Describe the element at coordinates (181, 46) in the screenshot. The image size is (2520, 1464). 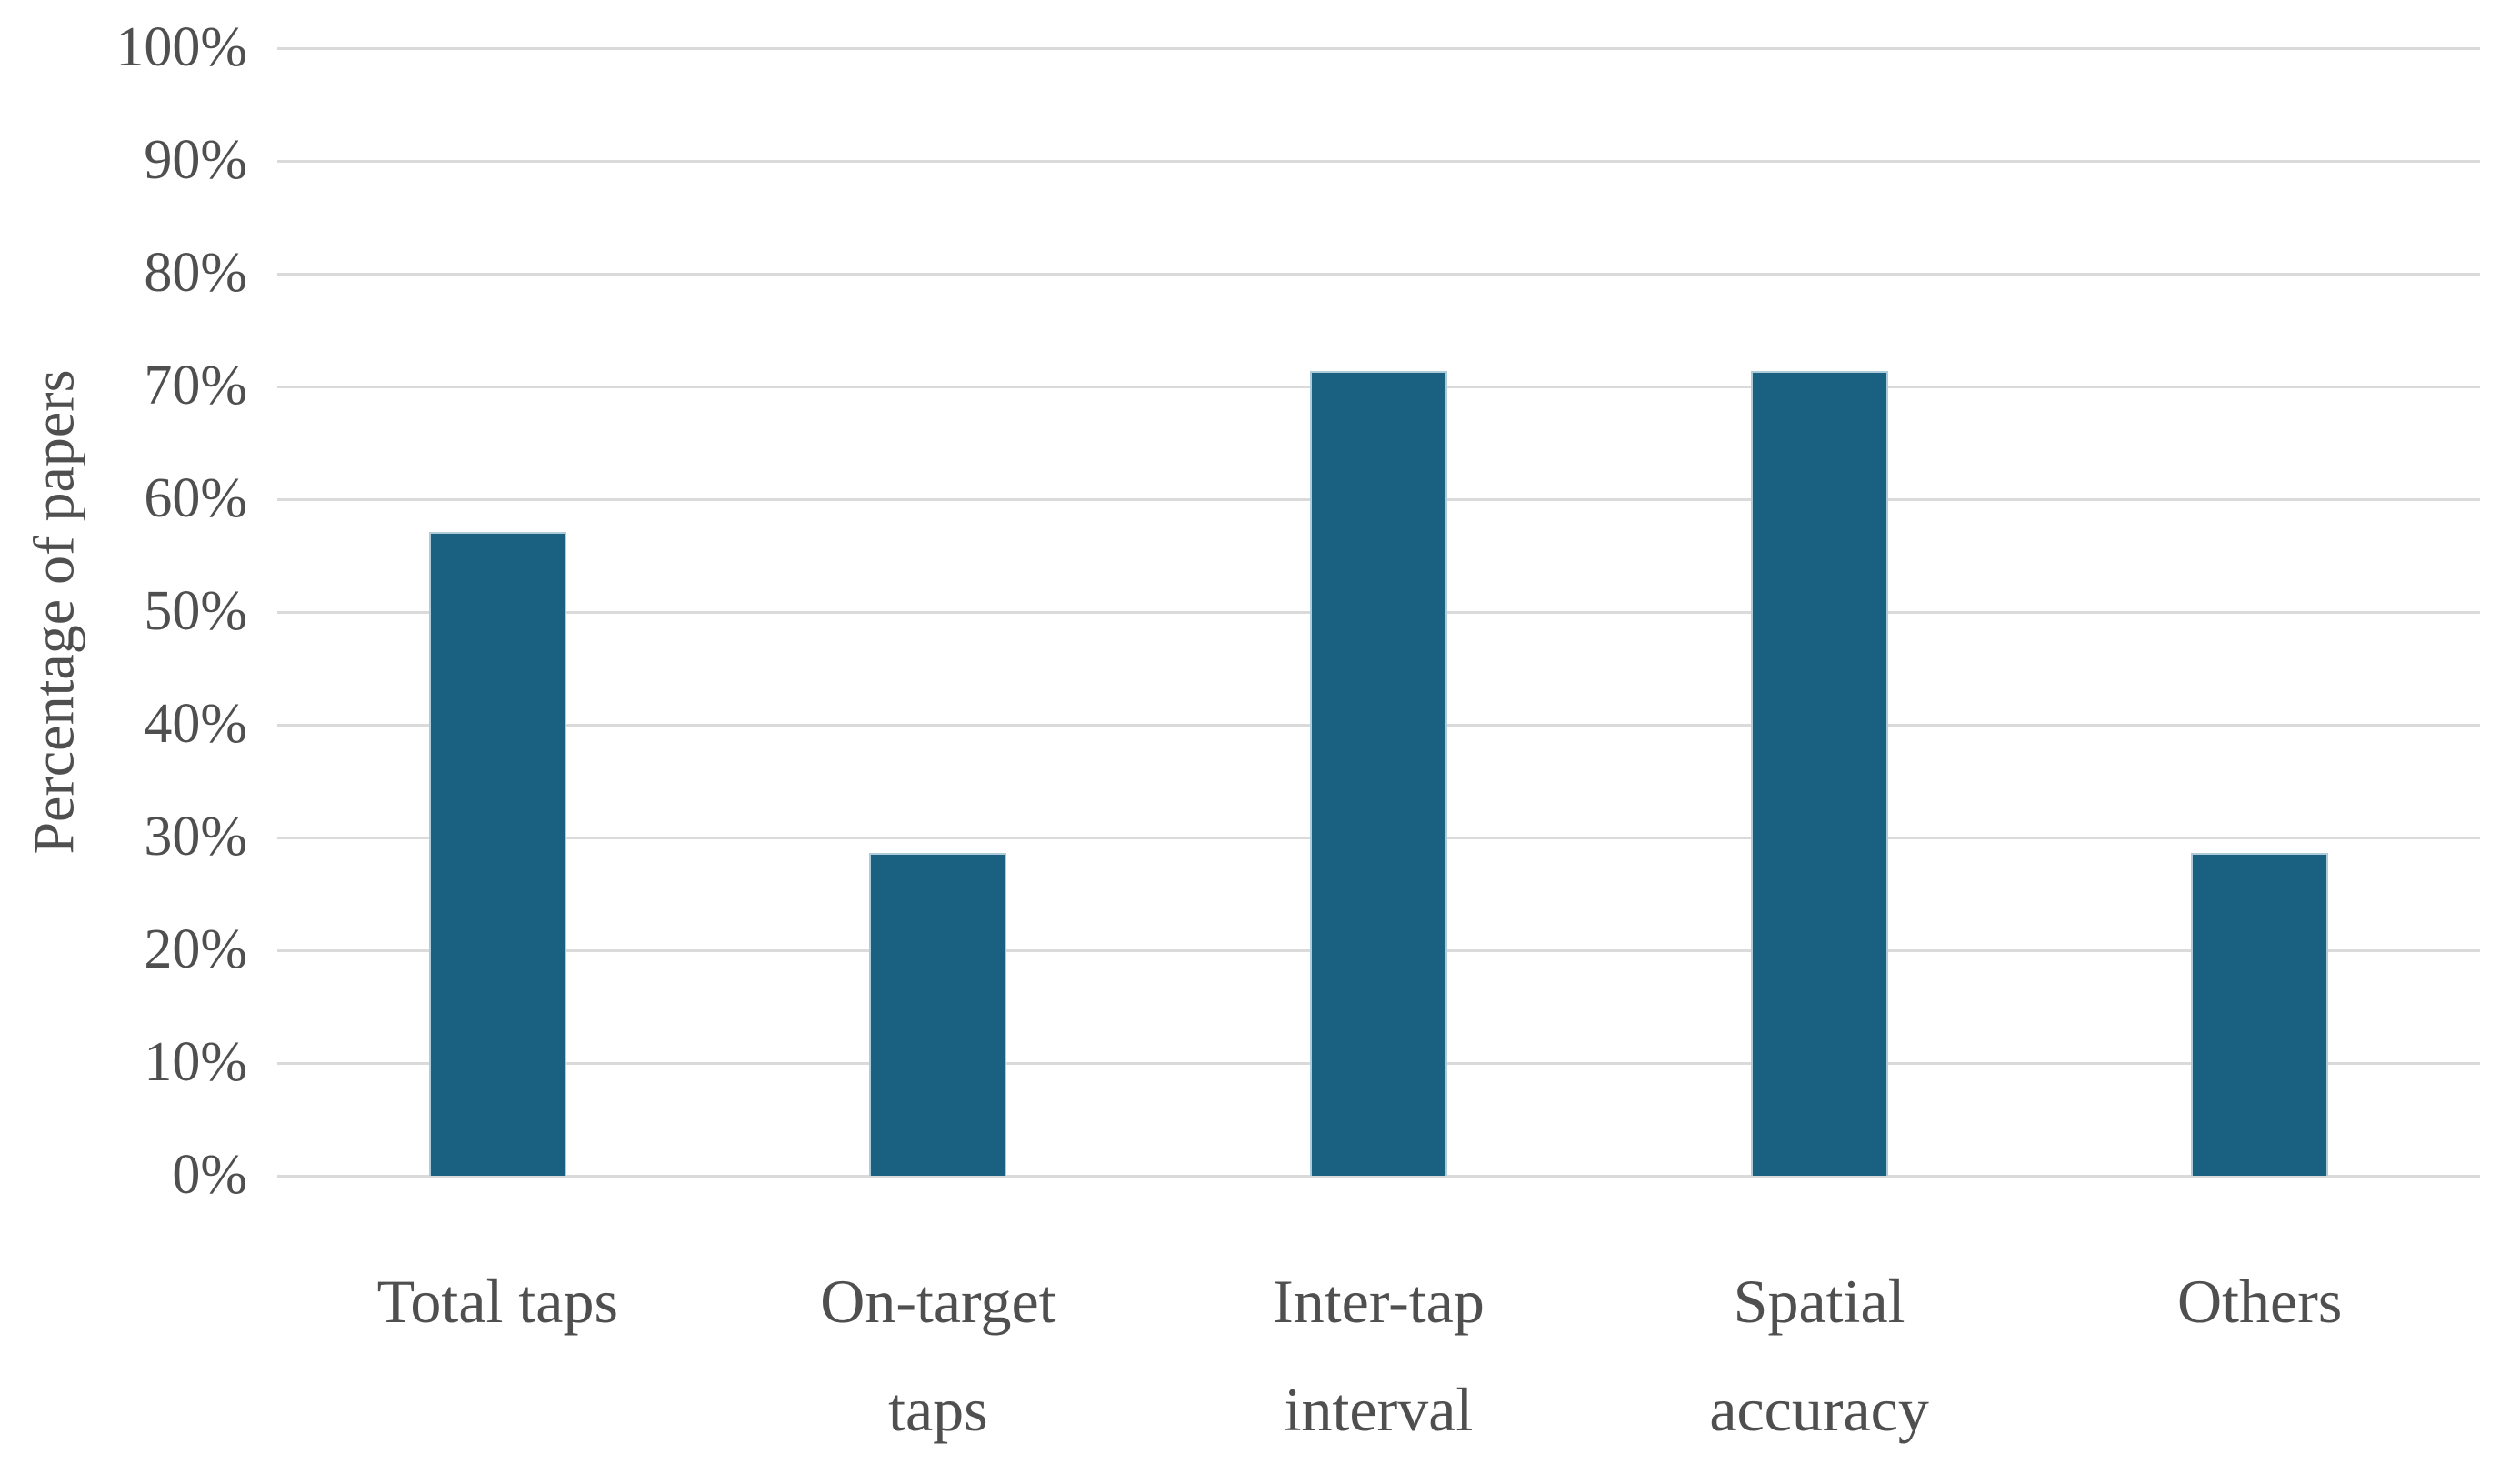
I see `y-tick-label: 100%` at that location.